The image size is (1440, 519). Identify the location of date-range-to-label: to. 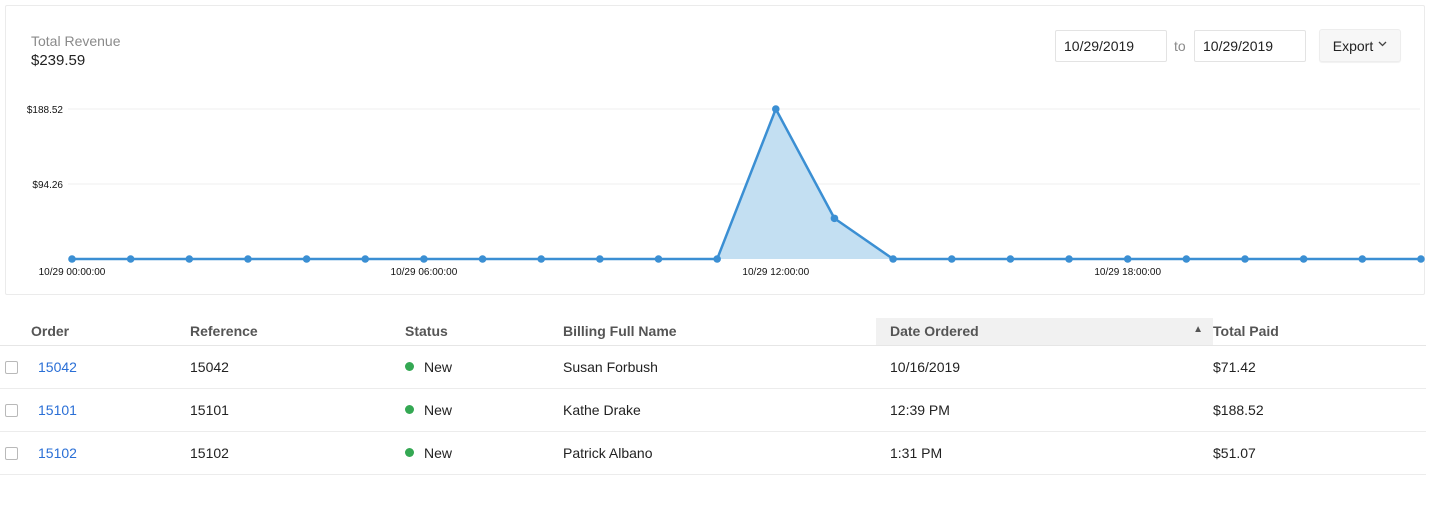
(1180, 46).